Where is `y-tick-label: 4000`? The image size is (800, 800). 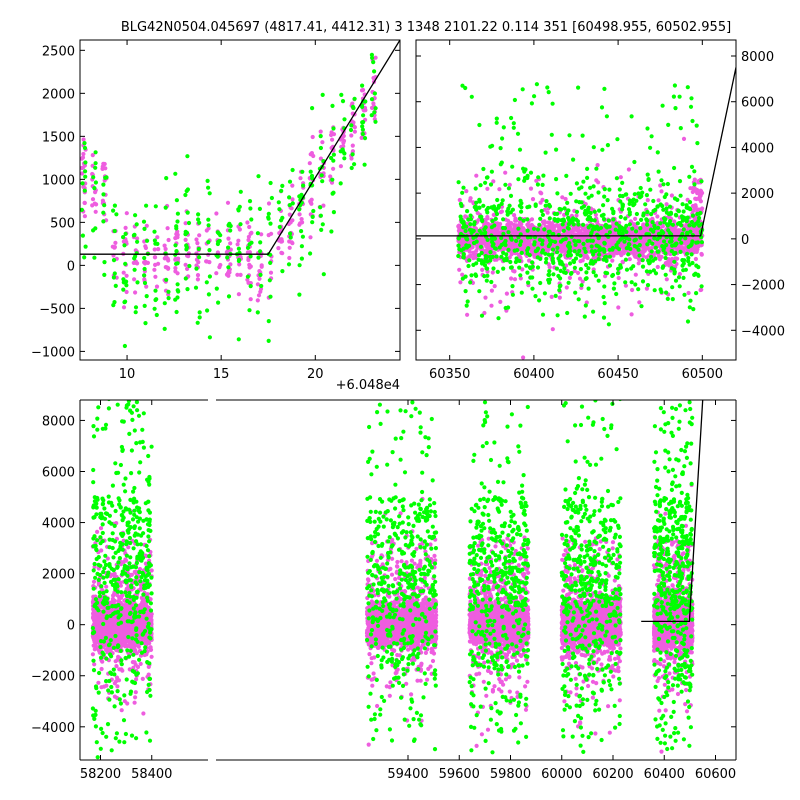
y-tick-label: 4000 is located at coordinates (757, 148).